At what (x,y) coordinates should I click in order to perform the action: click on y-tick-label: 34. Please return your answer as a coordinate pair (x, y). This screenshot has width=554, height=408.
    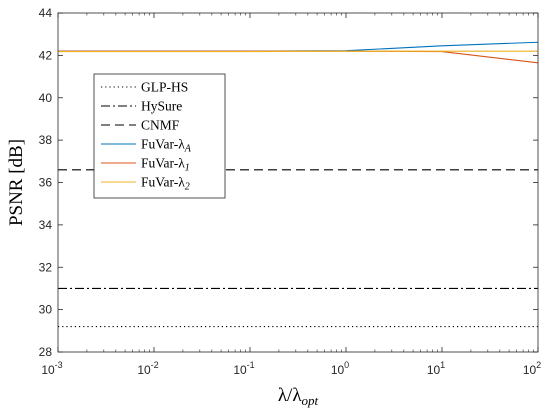
    Looking at the image, I should click on (46, 225).